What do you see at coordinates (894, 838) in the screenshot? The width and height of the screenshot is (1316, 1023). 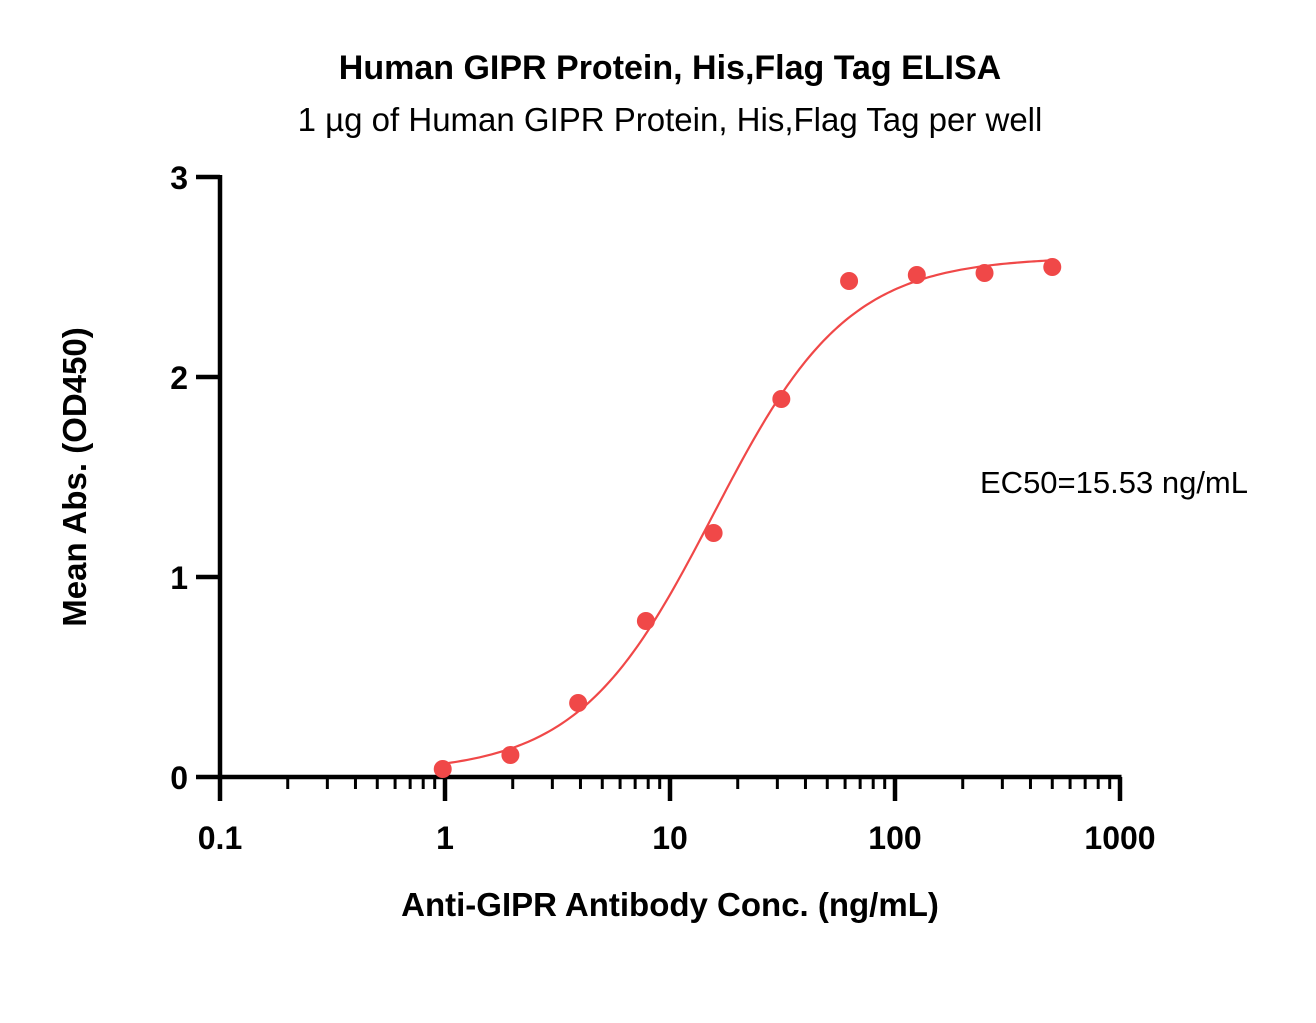 I see `x-tick-label: 100` at bounding box center [894, 838].